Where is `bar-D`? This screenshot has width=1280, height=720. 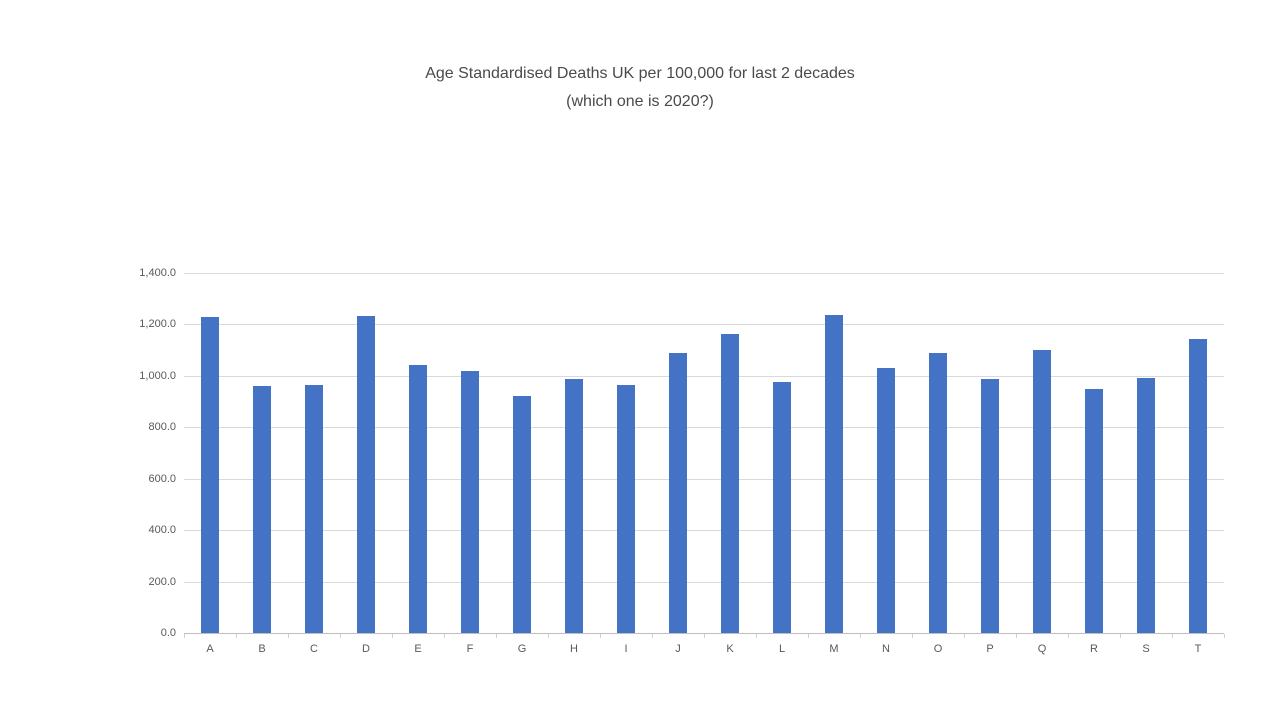
bar-D is located at coordinates (366, 474).